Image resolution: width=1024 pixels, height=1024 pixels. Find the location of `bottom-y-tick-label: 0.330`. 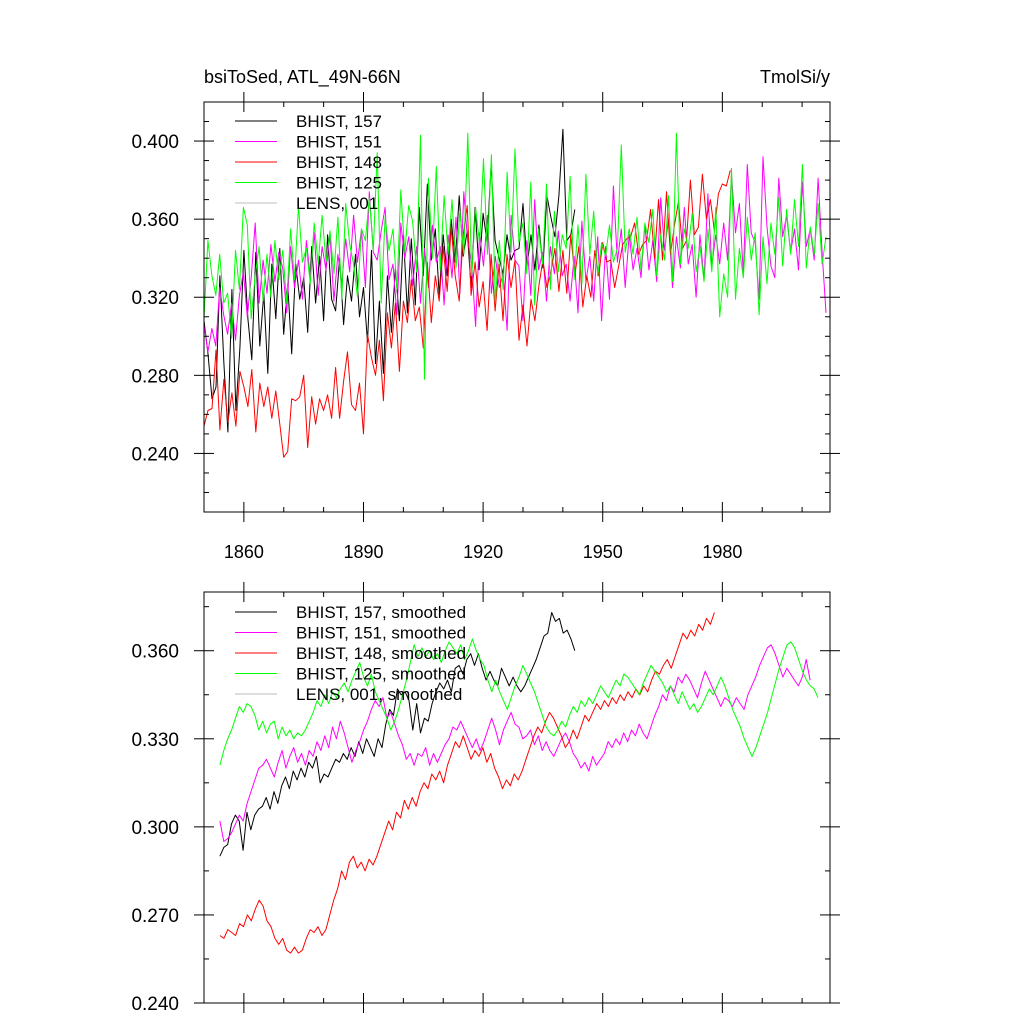

bottom-y-tick-label: 0.330 is located at coordinates (155, 740).